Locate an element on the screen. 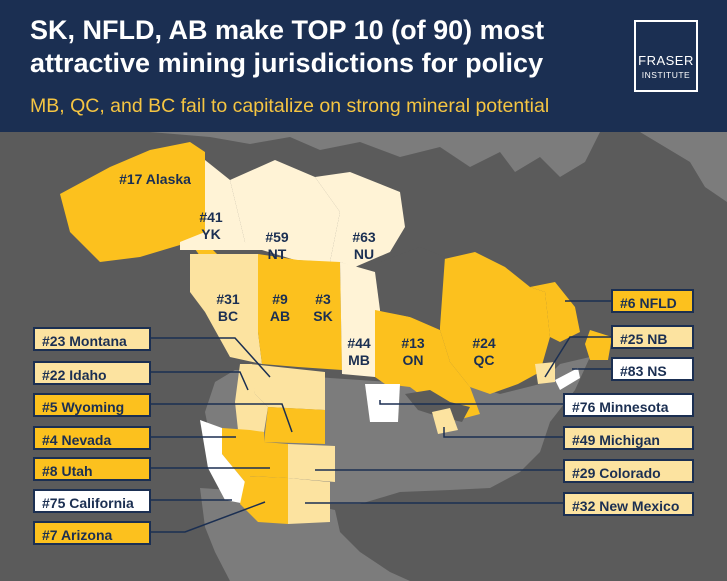  nwt-region is located at coordinates (285, 211).